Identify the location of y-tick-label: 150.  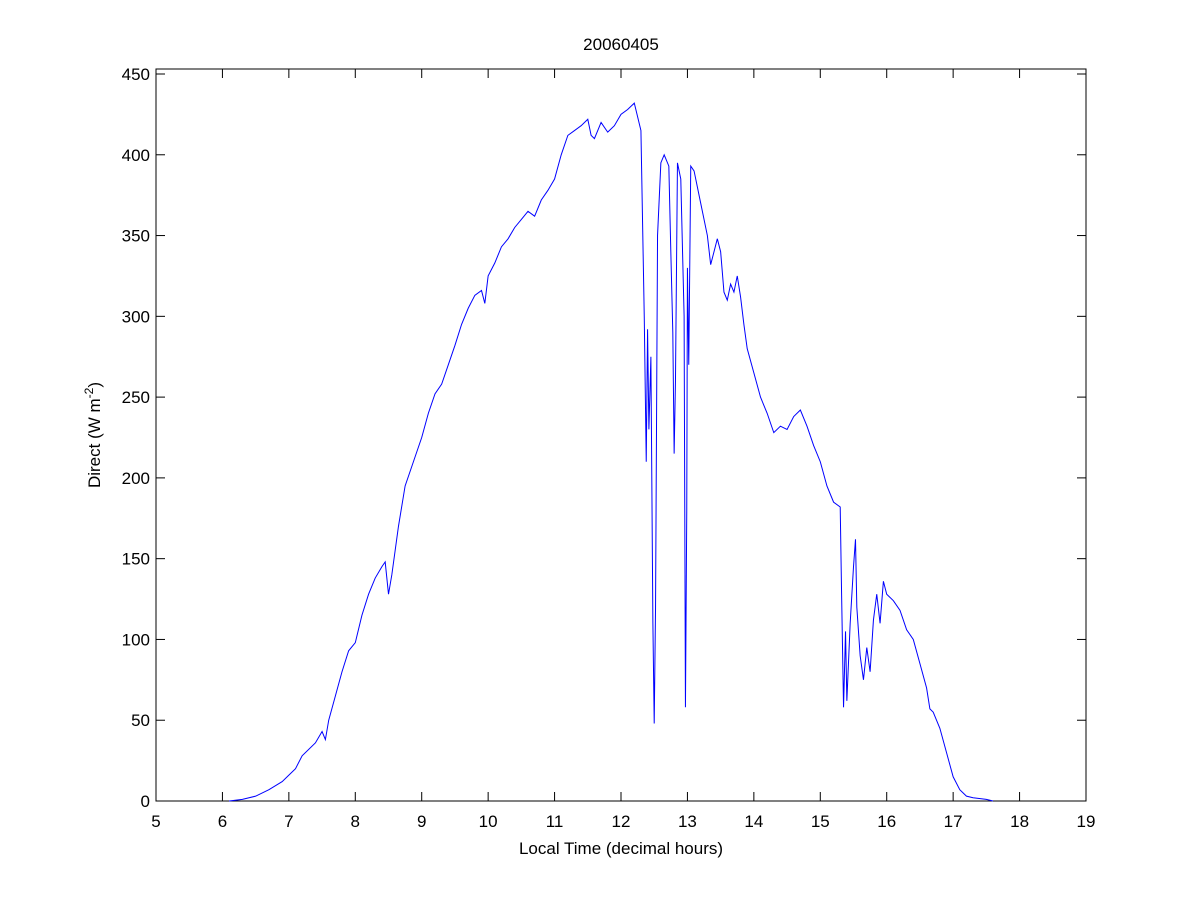
(136, 559).